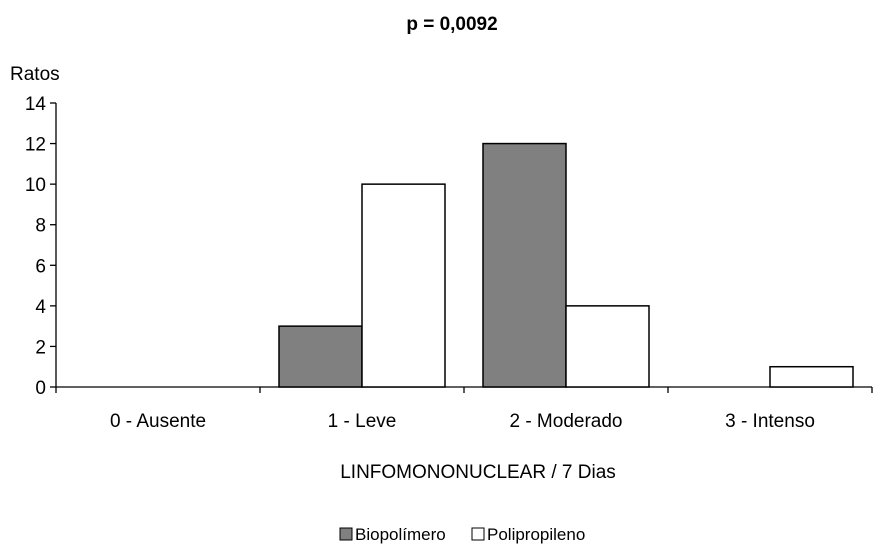 The image size is (885, 552). What do you see at coordinates (362, 421) in the screenshot?
I see `x-tick-label: 1 - Leve` at bounding box center [362, 421].